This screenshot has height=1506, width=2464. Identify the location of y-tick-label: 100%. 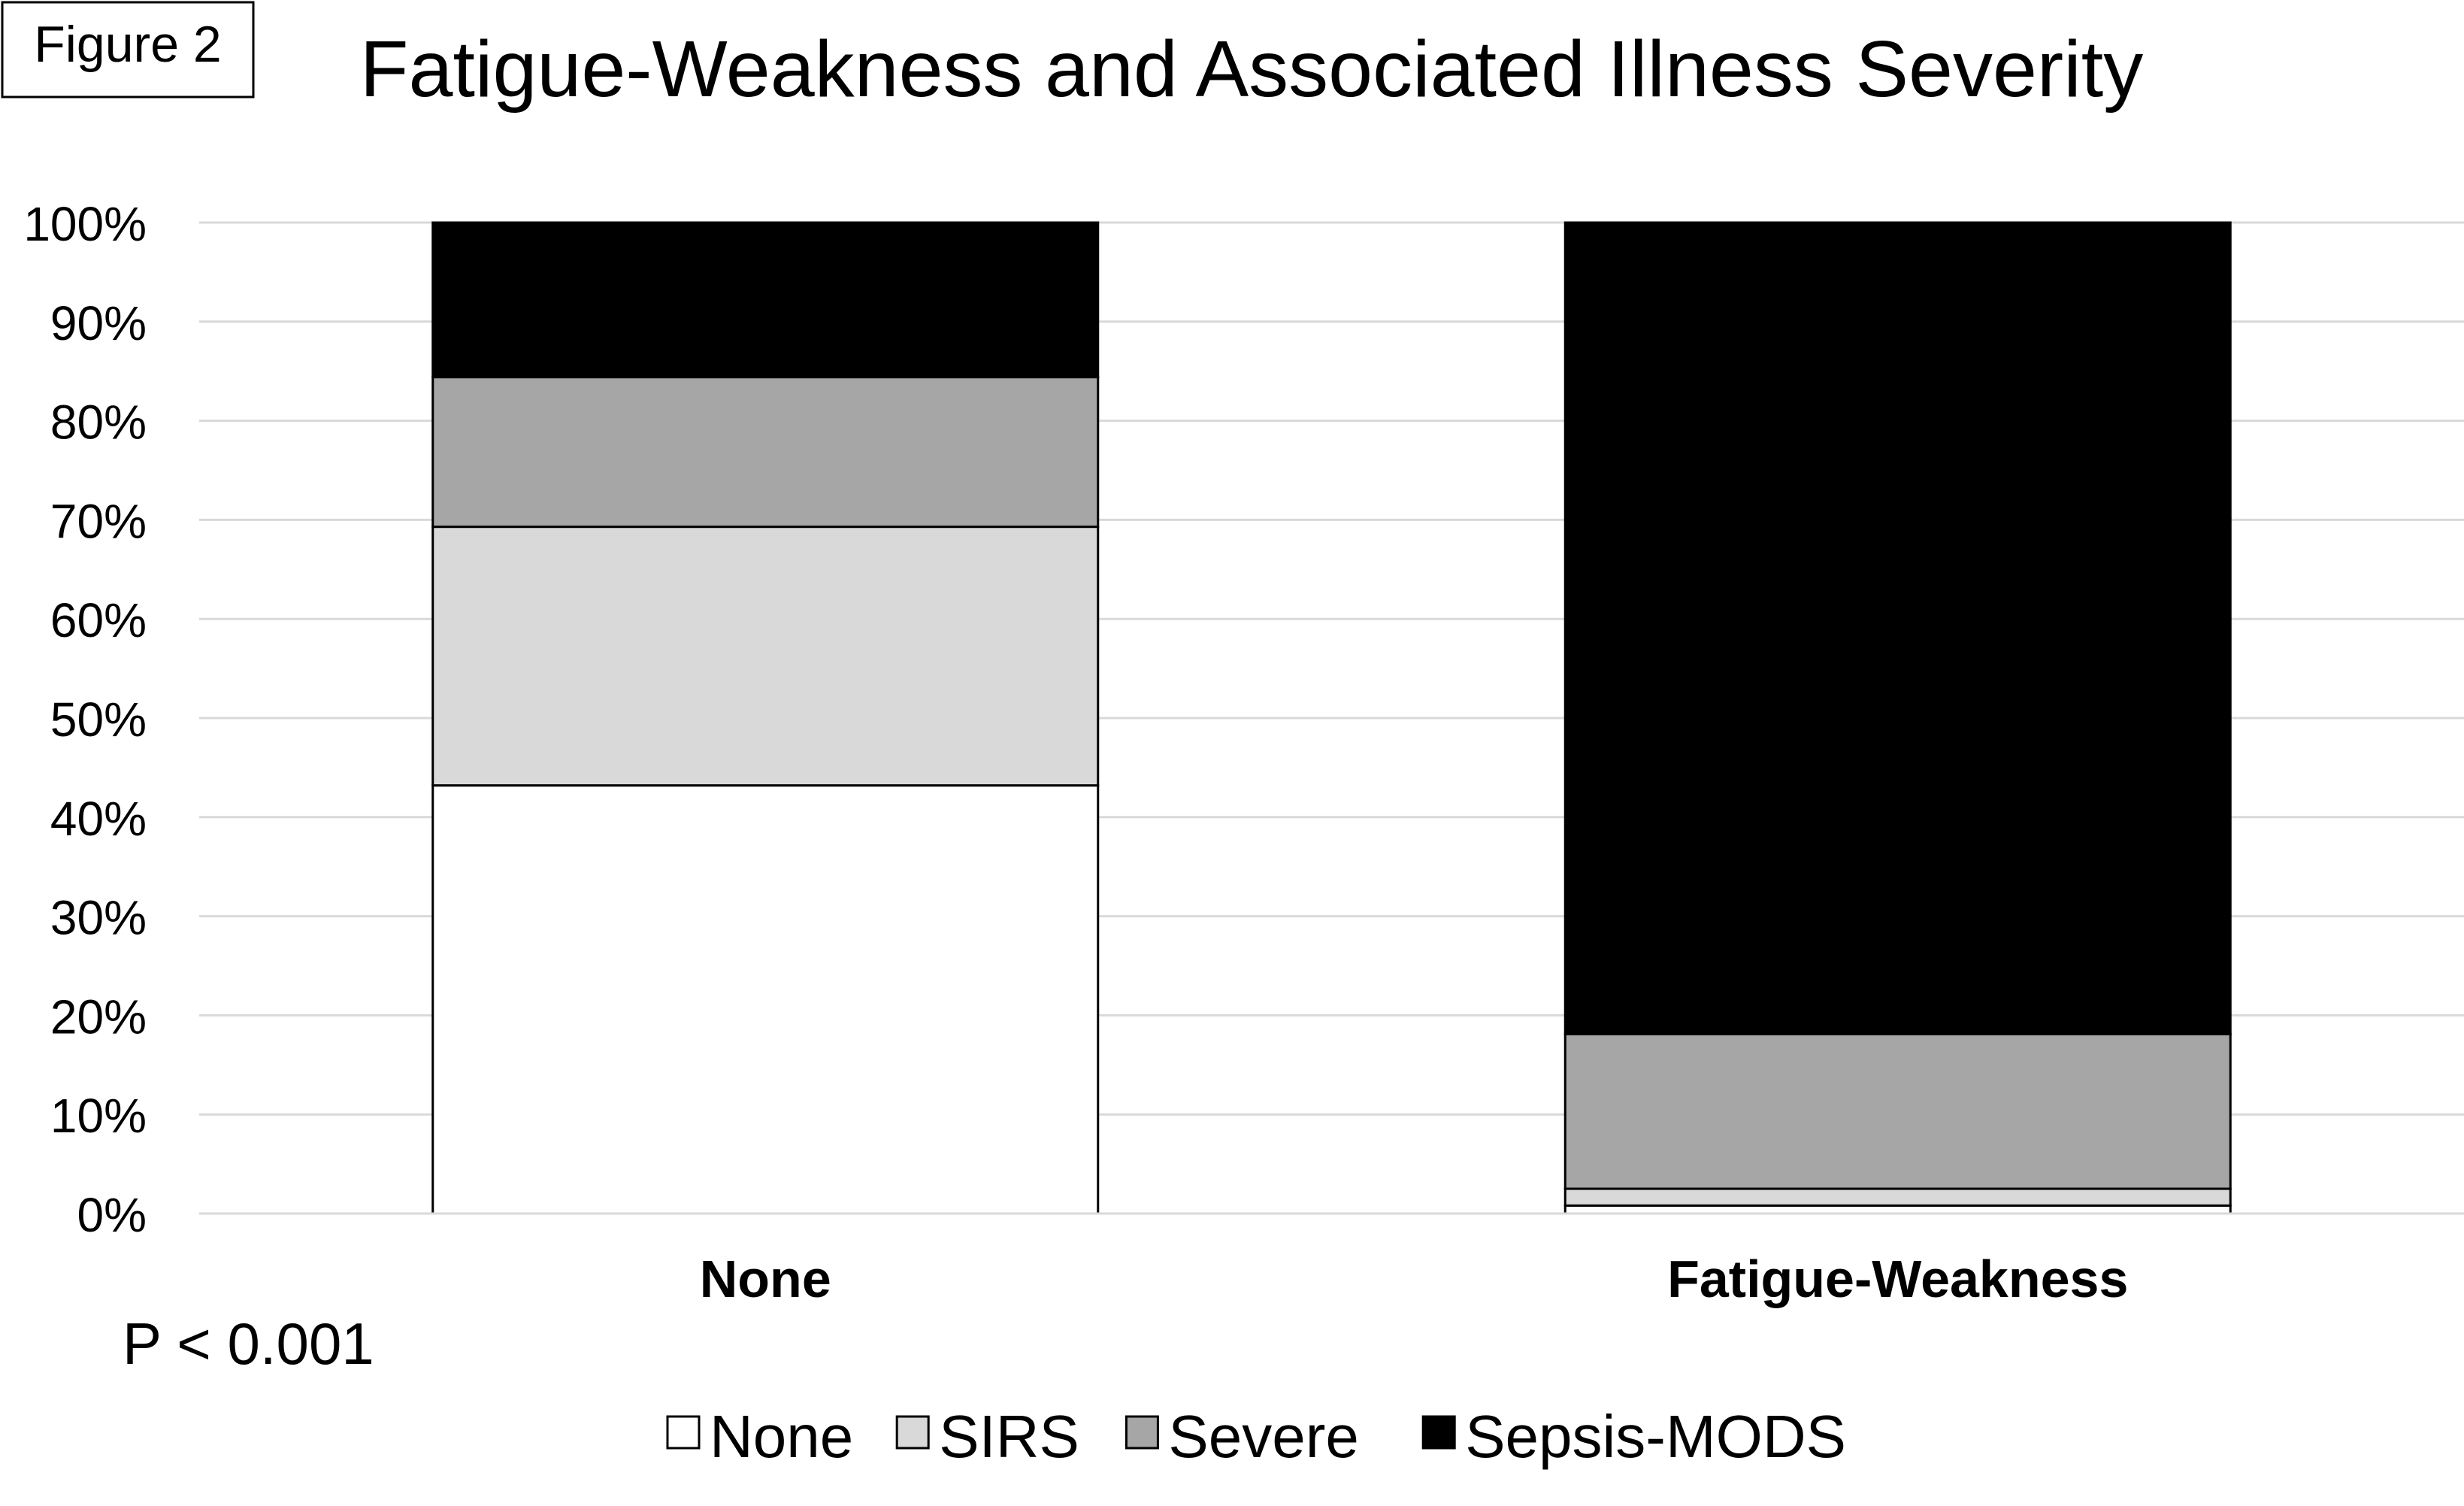
(85, 224).